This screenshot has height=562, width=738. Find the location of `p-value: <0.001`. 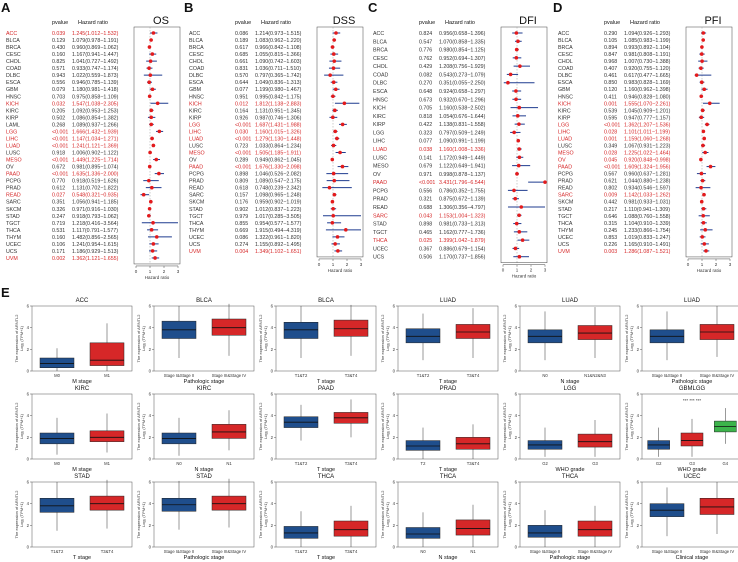

p-value: <0.001 is located at coordinates (243, 168).